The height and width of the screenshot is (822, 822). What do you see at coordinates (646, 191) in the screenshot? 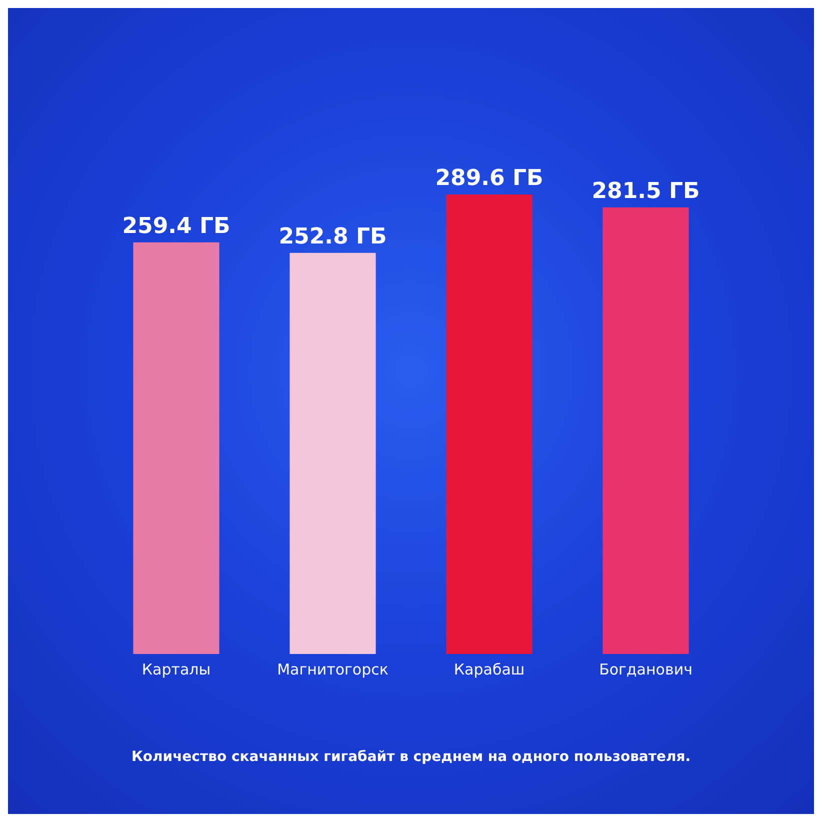
I see `data-label: 281.5 ГБ` at bounding box center [646, 191].